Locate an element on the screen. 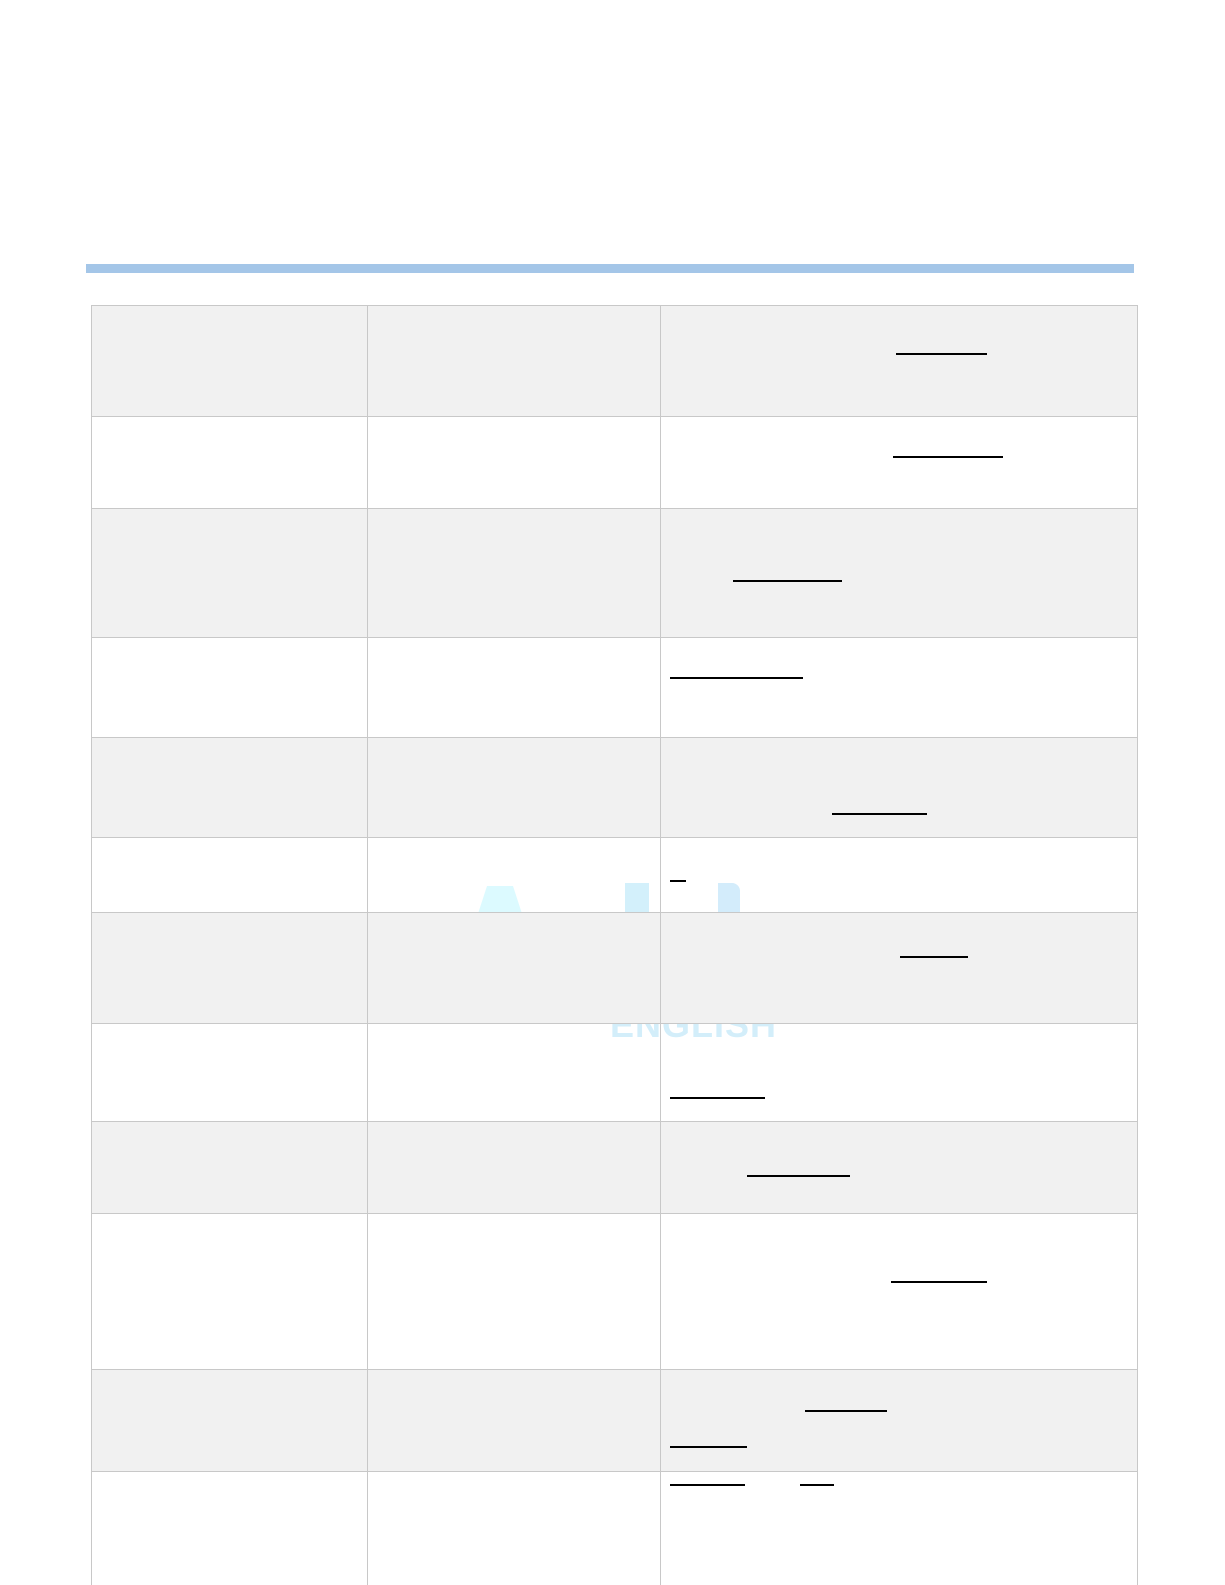  table-border-right is located at coordinates (1137, 945).